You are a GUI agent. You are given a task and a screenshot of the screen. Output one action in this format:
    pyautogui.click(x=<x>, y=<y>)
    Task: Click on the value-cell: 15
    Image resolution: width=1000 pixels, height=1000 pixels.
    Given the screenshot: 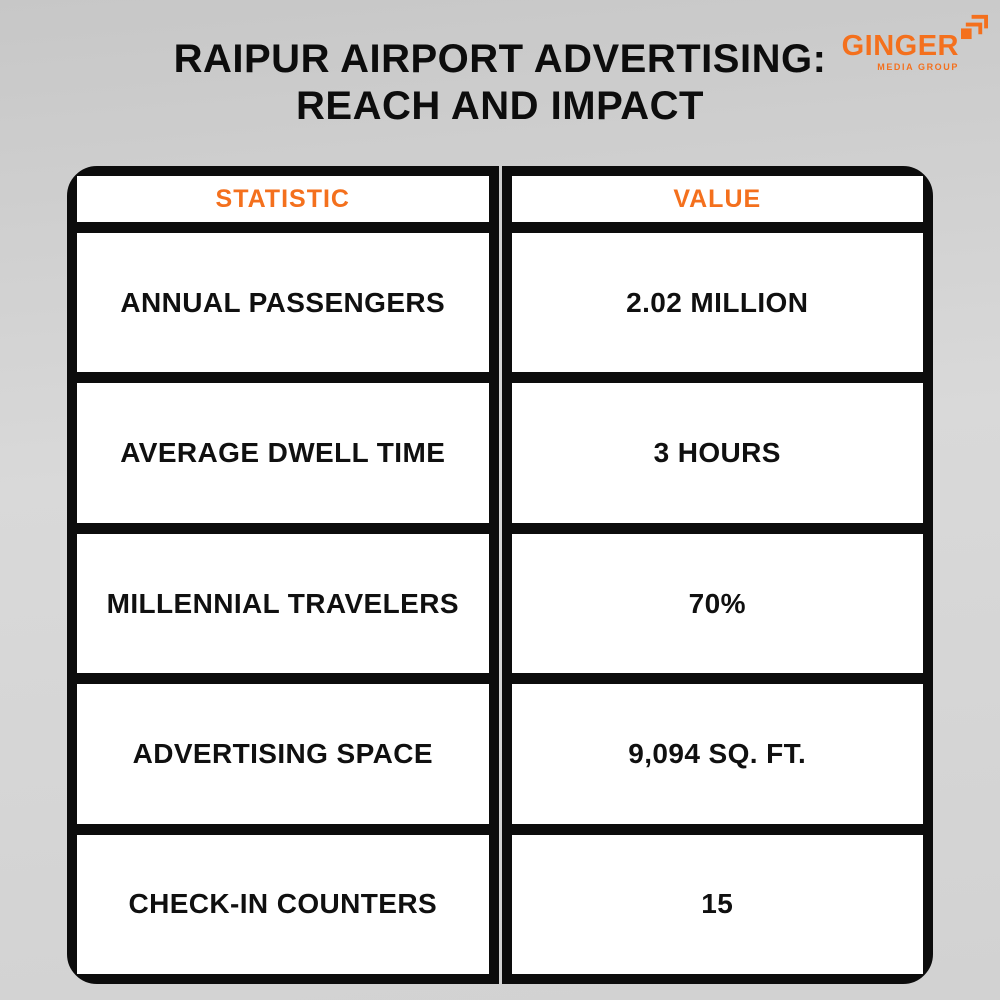 What is the action you would take?
    pyautogui.click(x=717, y=904)
    